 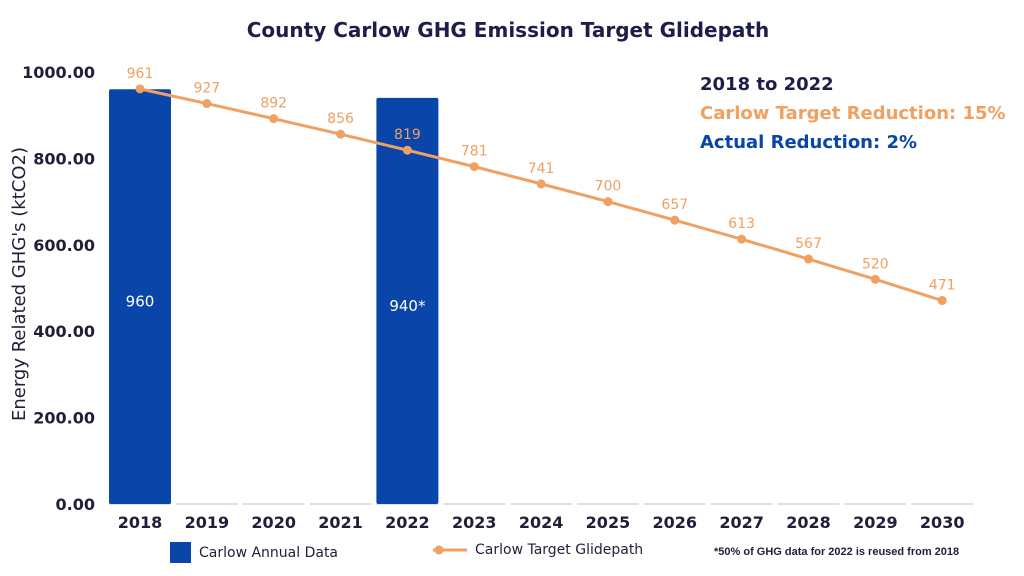 What do you see at coordinates (140, 74) in the screenshot?
I see `glidepath-value-label: 961` at bounding box center [140, 74].